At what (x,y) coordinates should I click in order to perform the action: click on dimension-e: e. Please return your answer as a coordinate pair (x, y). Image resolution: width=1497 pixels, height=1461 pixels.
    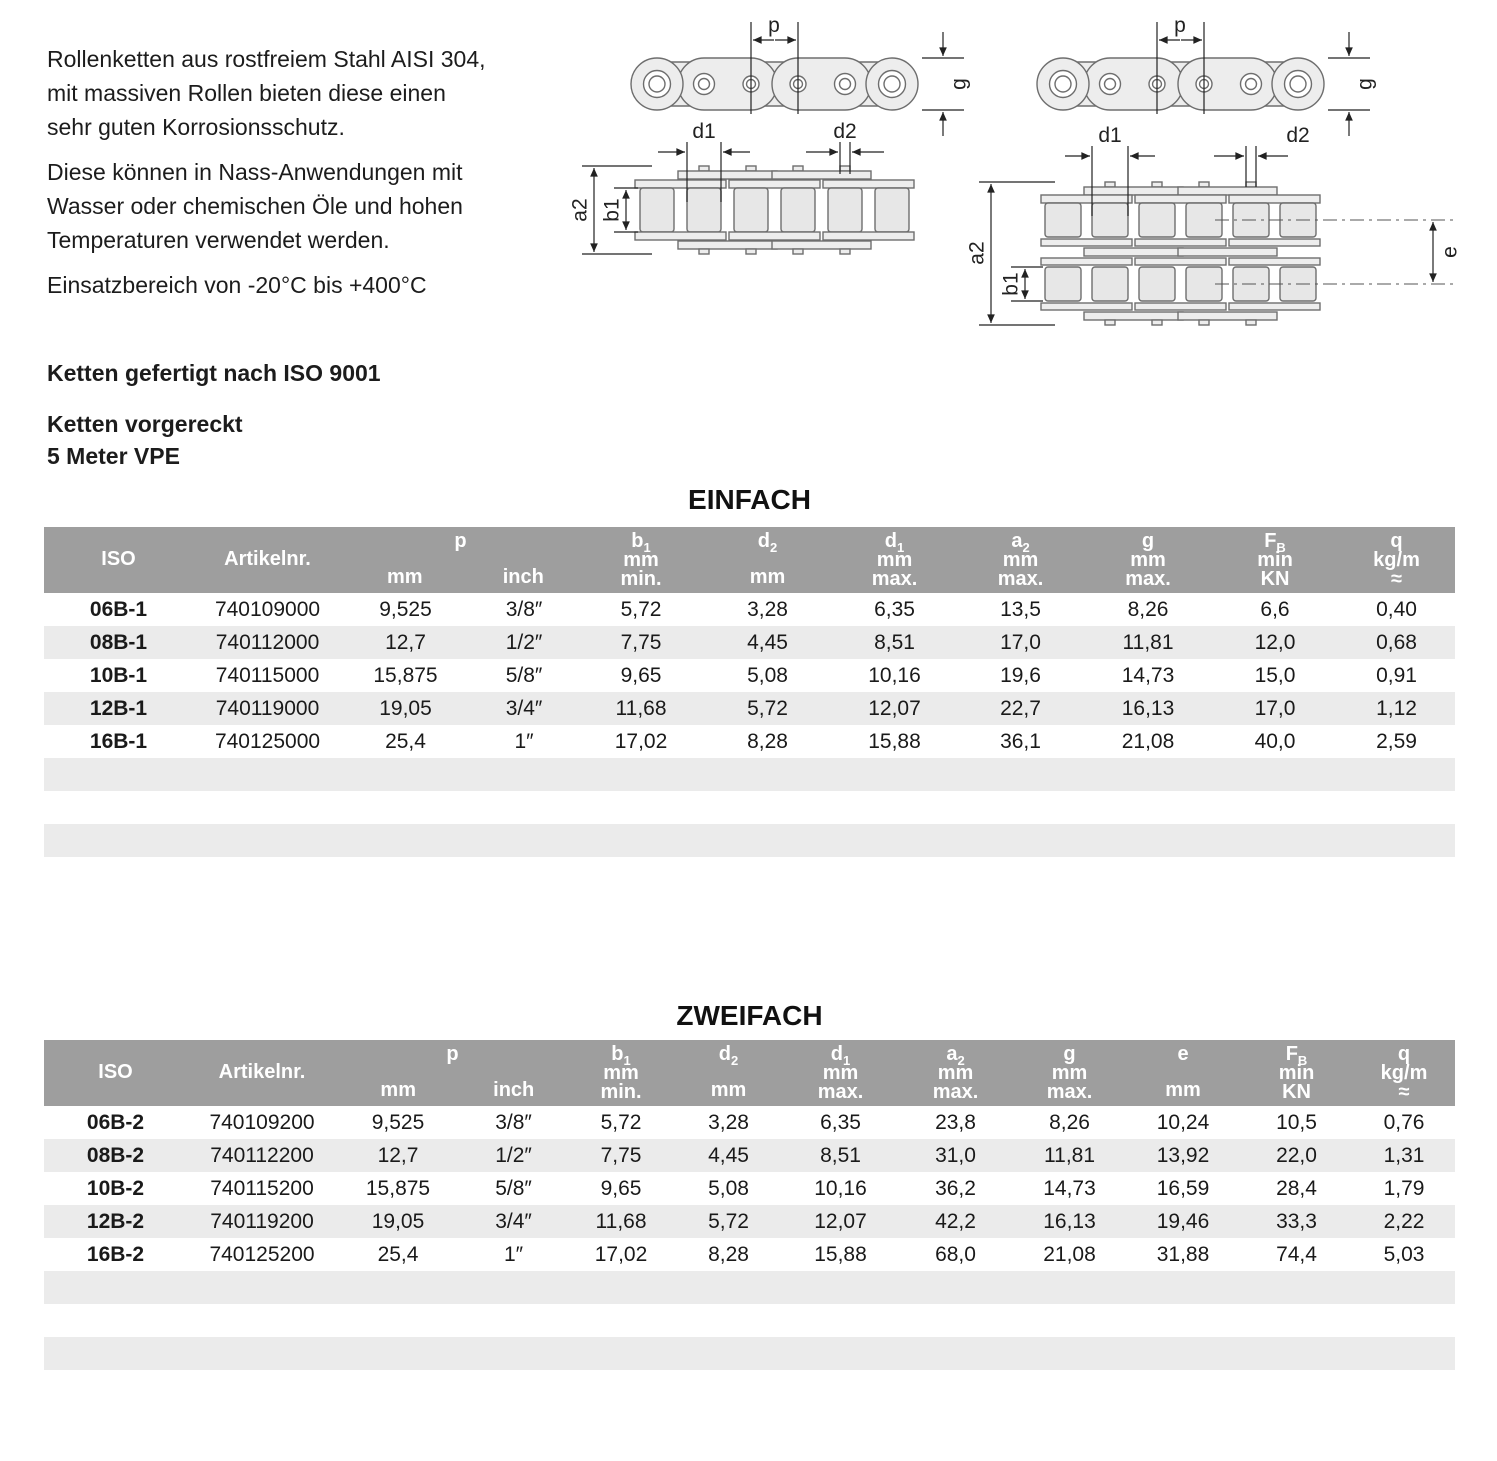
    Looking at the image, I should click on (1445, 252).